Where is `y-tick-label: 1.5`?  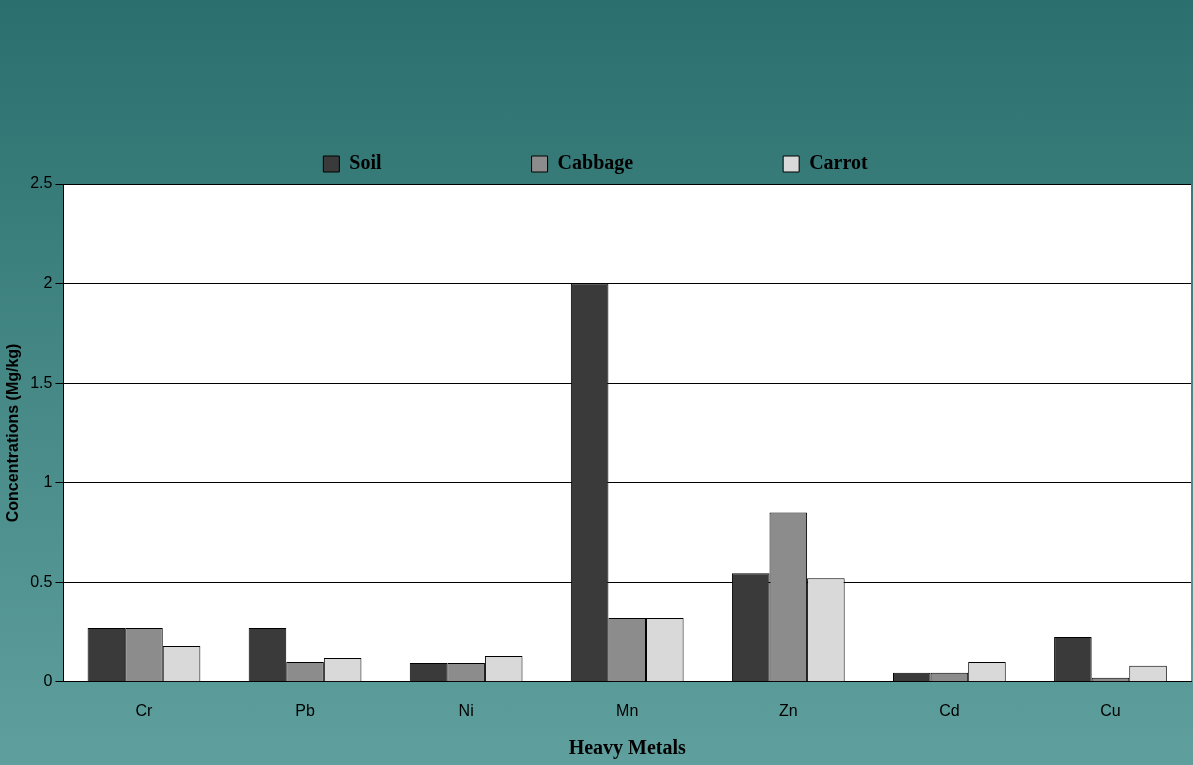
y-tick-label: 1.5 is located at coordinates (41, 382).